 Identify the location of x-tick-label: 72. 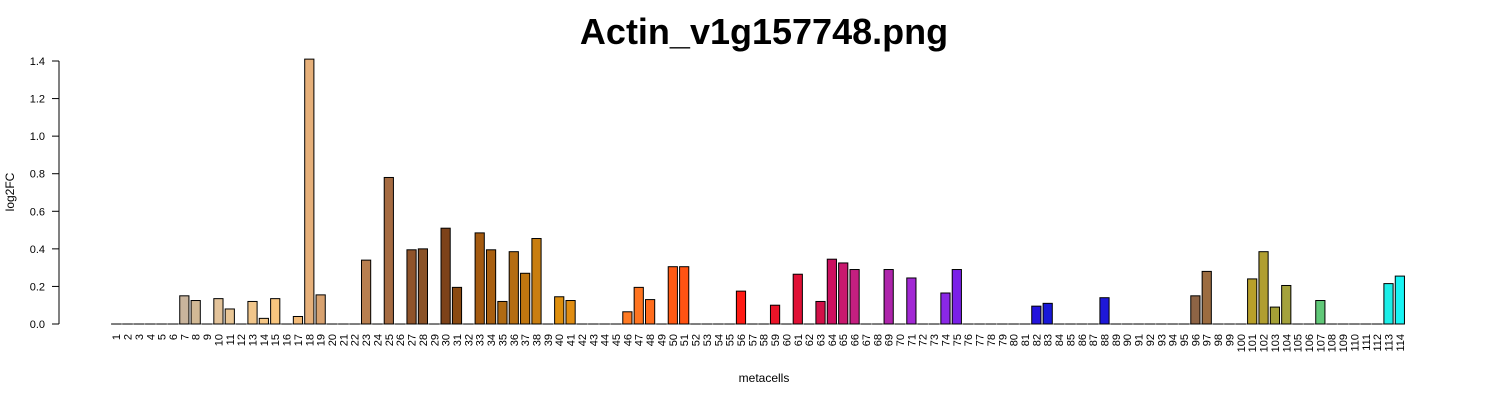
(924, 340).